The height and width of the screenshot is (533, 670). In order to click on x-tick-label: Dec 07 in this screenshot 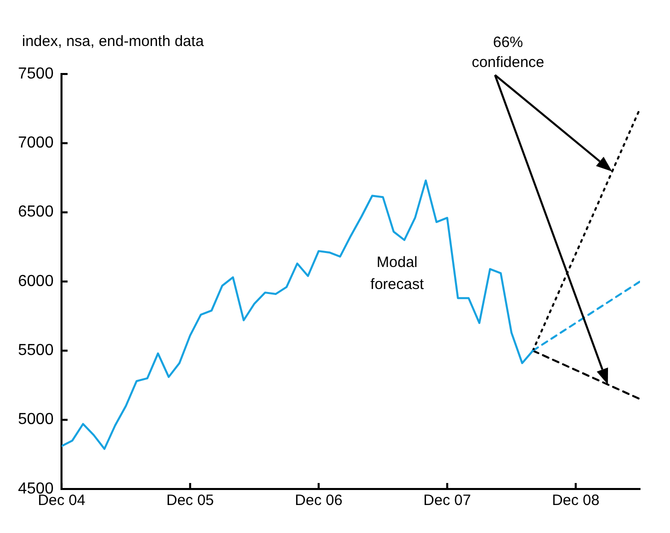, I will do `click(447, 501)`.